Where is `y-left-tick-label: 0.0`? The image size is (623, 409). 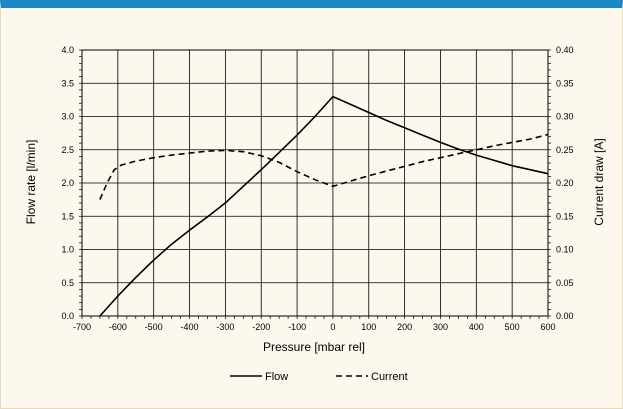
y-left-tick-label: 0.0 is located at coordinates (67, 316).